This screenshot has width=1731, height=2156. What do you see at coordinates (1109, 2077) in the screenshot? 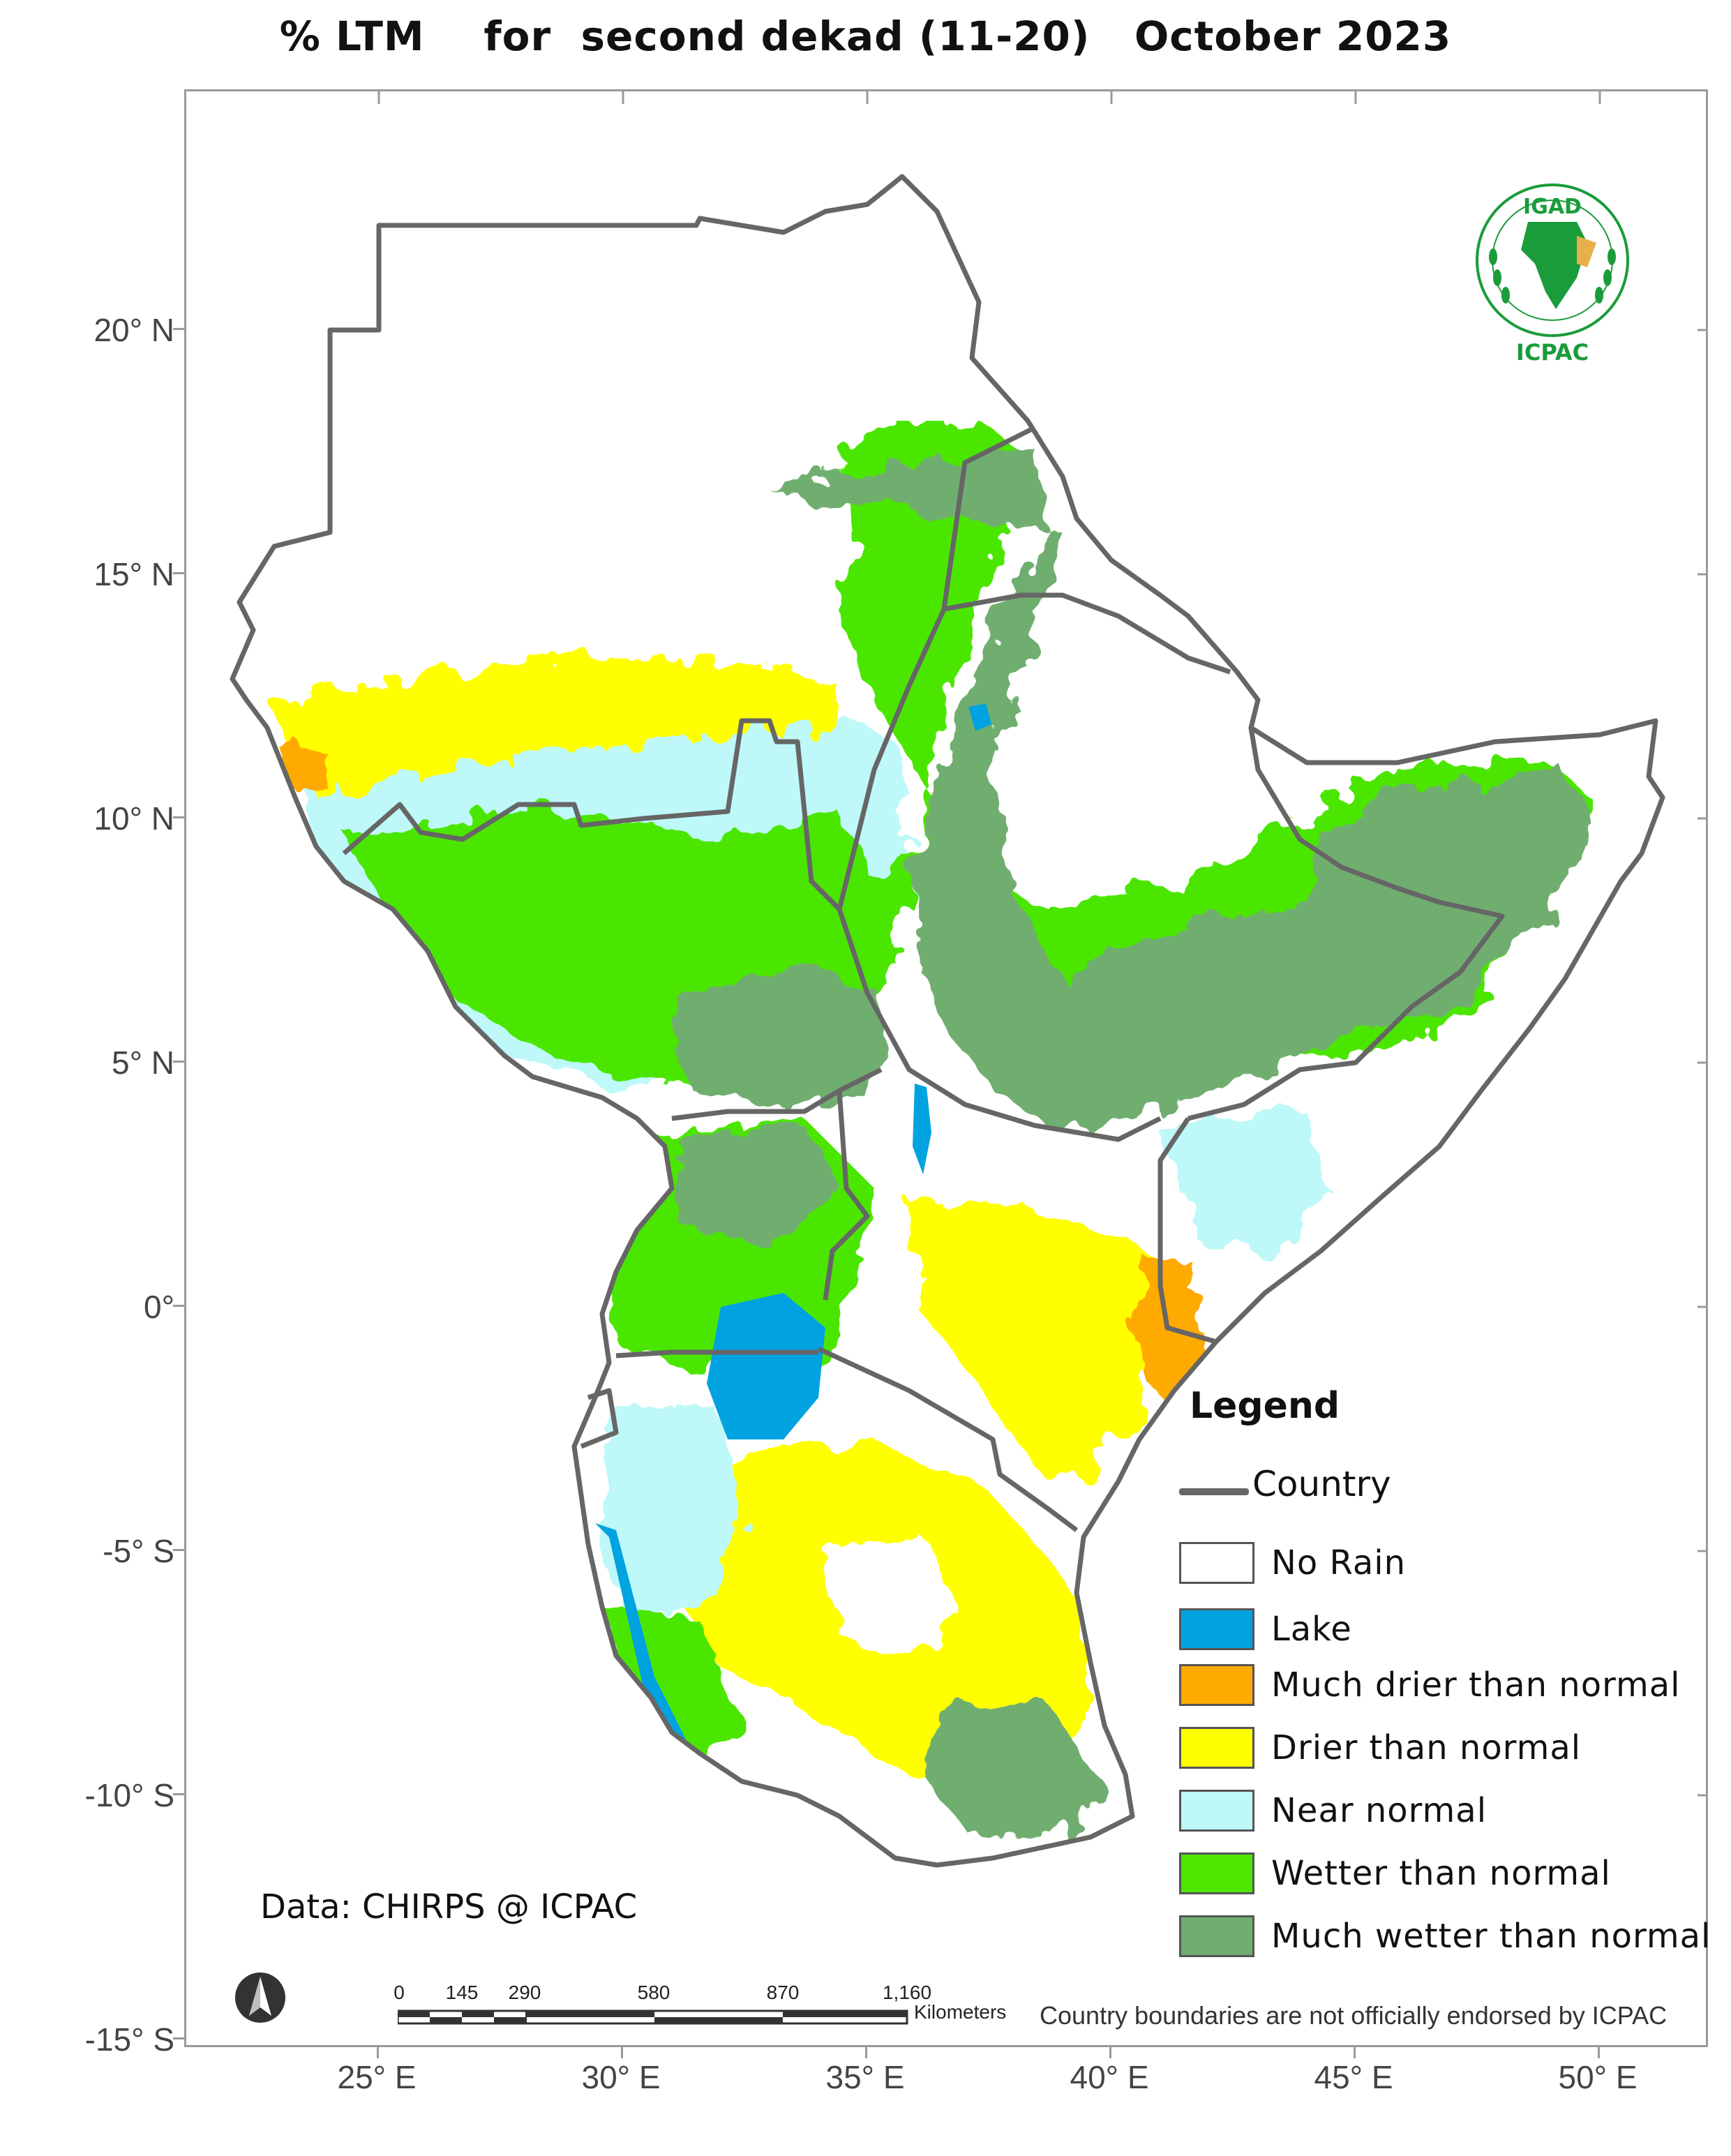
I see `lon-label-40e: 40° E` at bounding box center [1109, 2077].